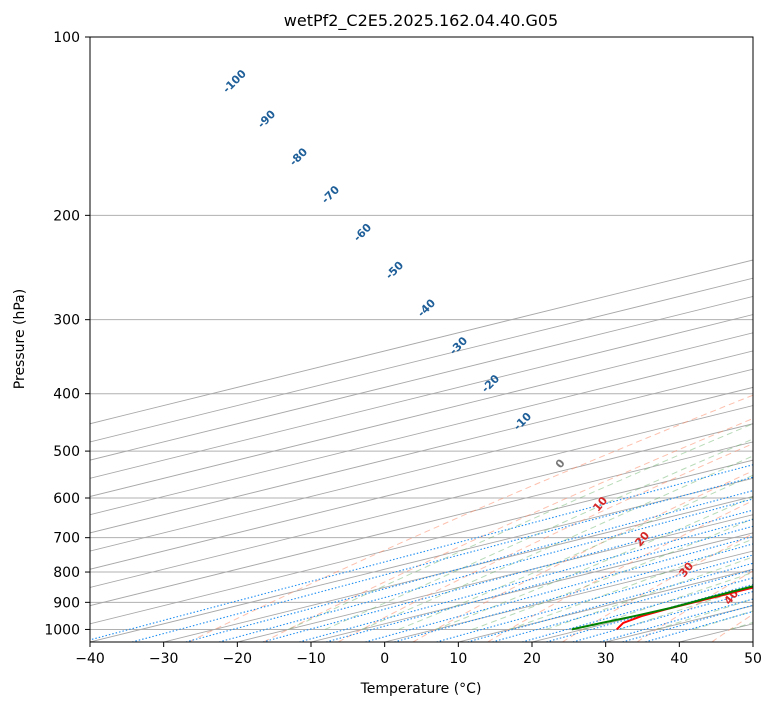 This screenshot has width=775, height=708. What do you see at coordinates (384, 659) in the screenshot?
I see `x-tick-label: 0` at bounding box center [384, 659].